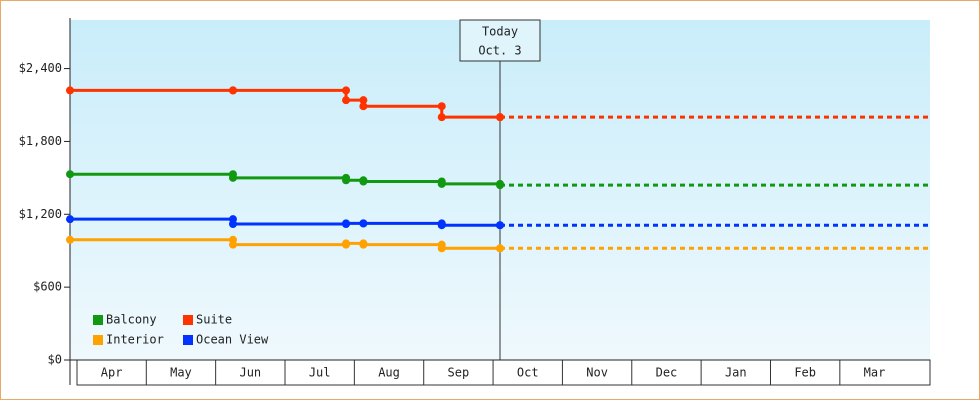  I want to click on x-tick-label: Apr, so click(112, 373).